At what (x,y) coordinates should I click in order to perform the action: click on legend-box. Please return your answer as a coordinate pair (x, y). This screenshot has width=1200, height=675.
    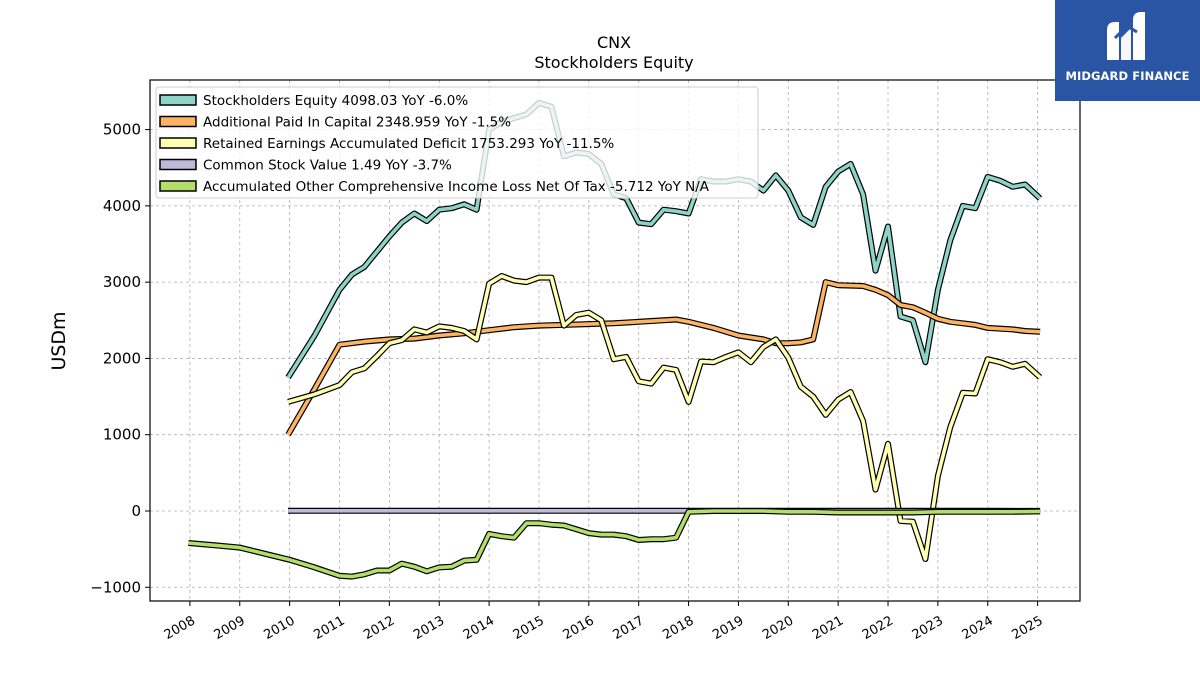
    Looking at the image, I should click on (457, 142).